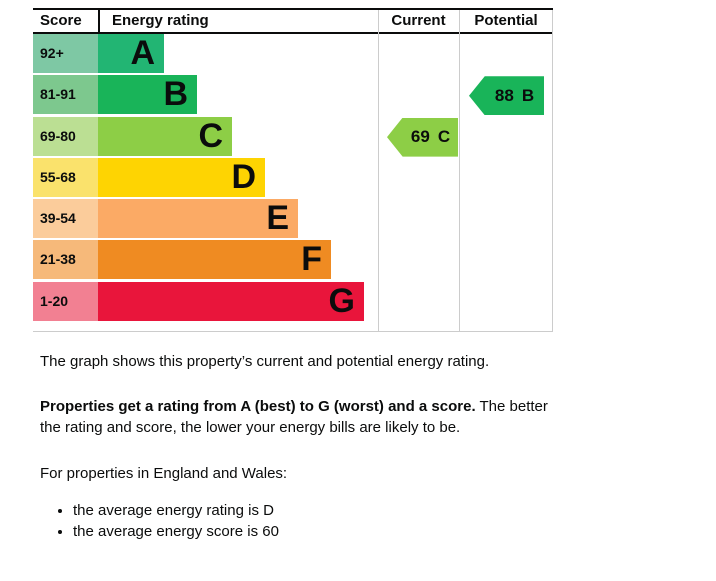  What do you see at coordinates (293, 137) in the screenshot?
I see `band-row: 69-80 C` at bounding box center [293, 137].